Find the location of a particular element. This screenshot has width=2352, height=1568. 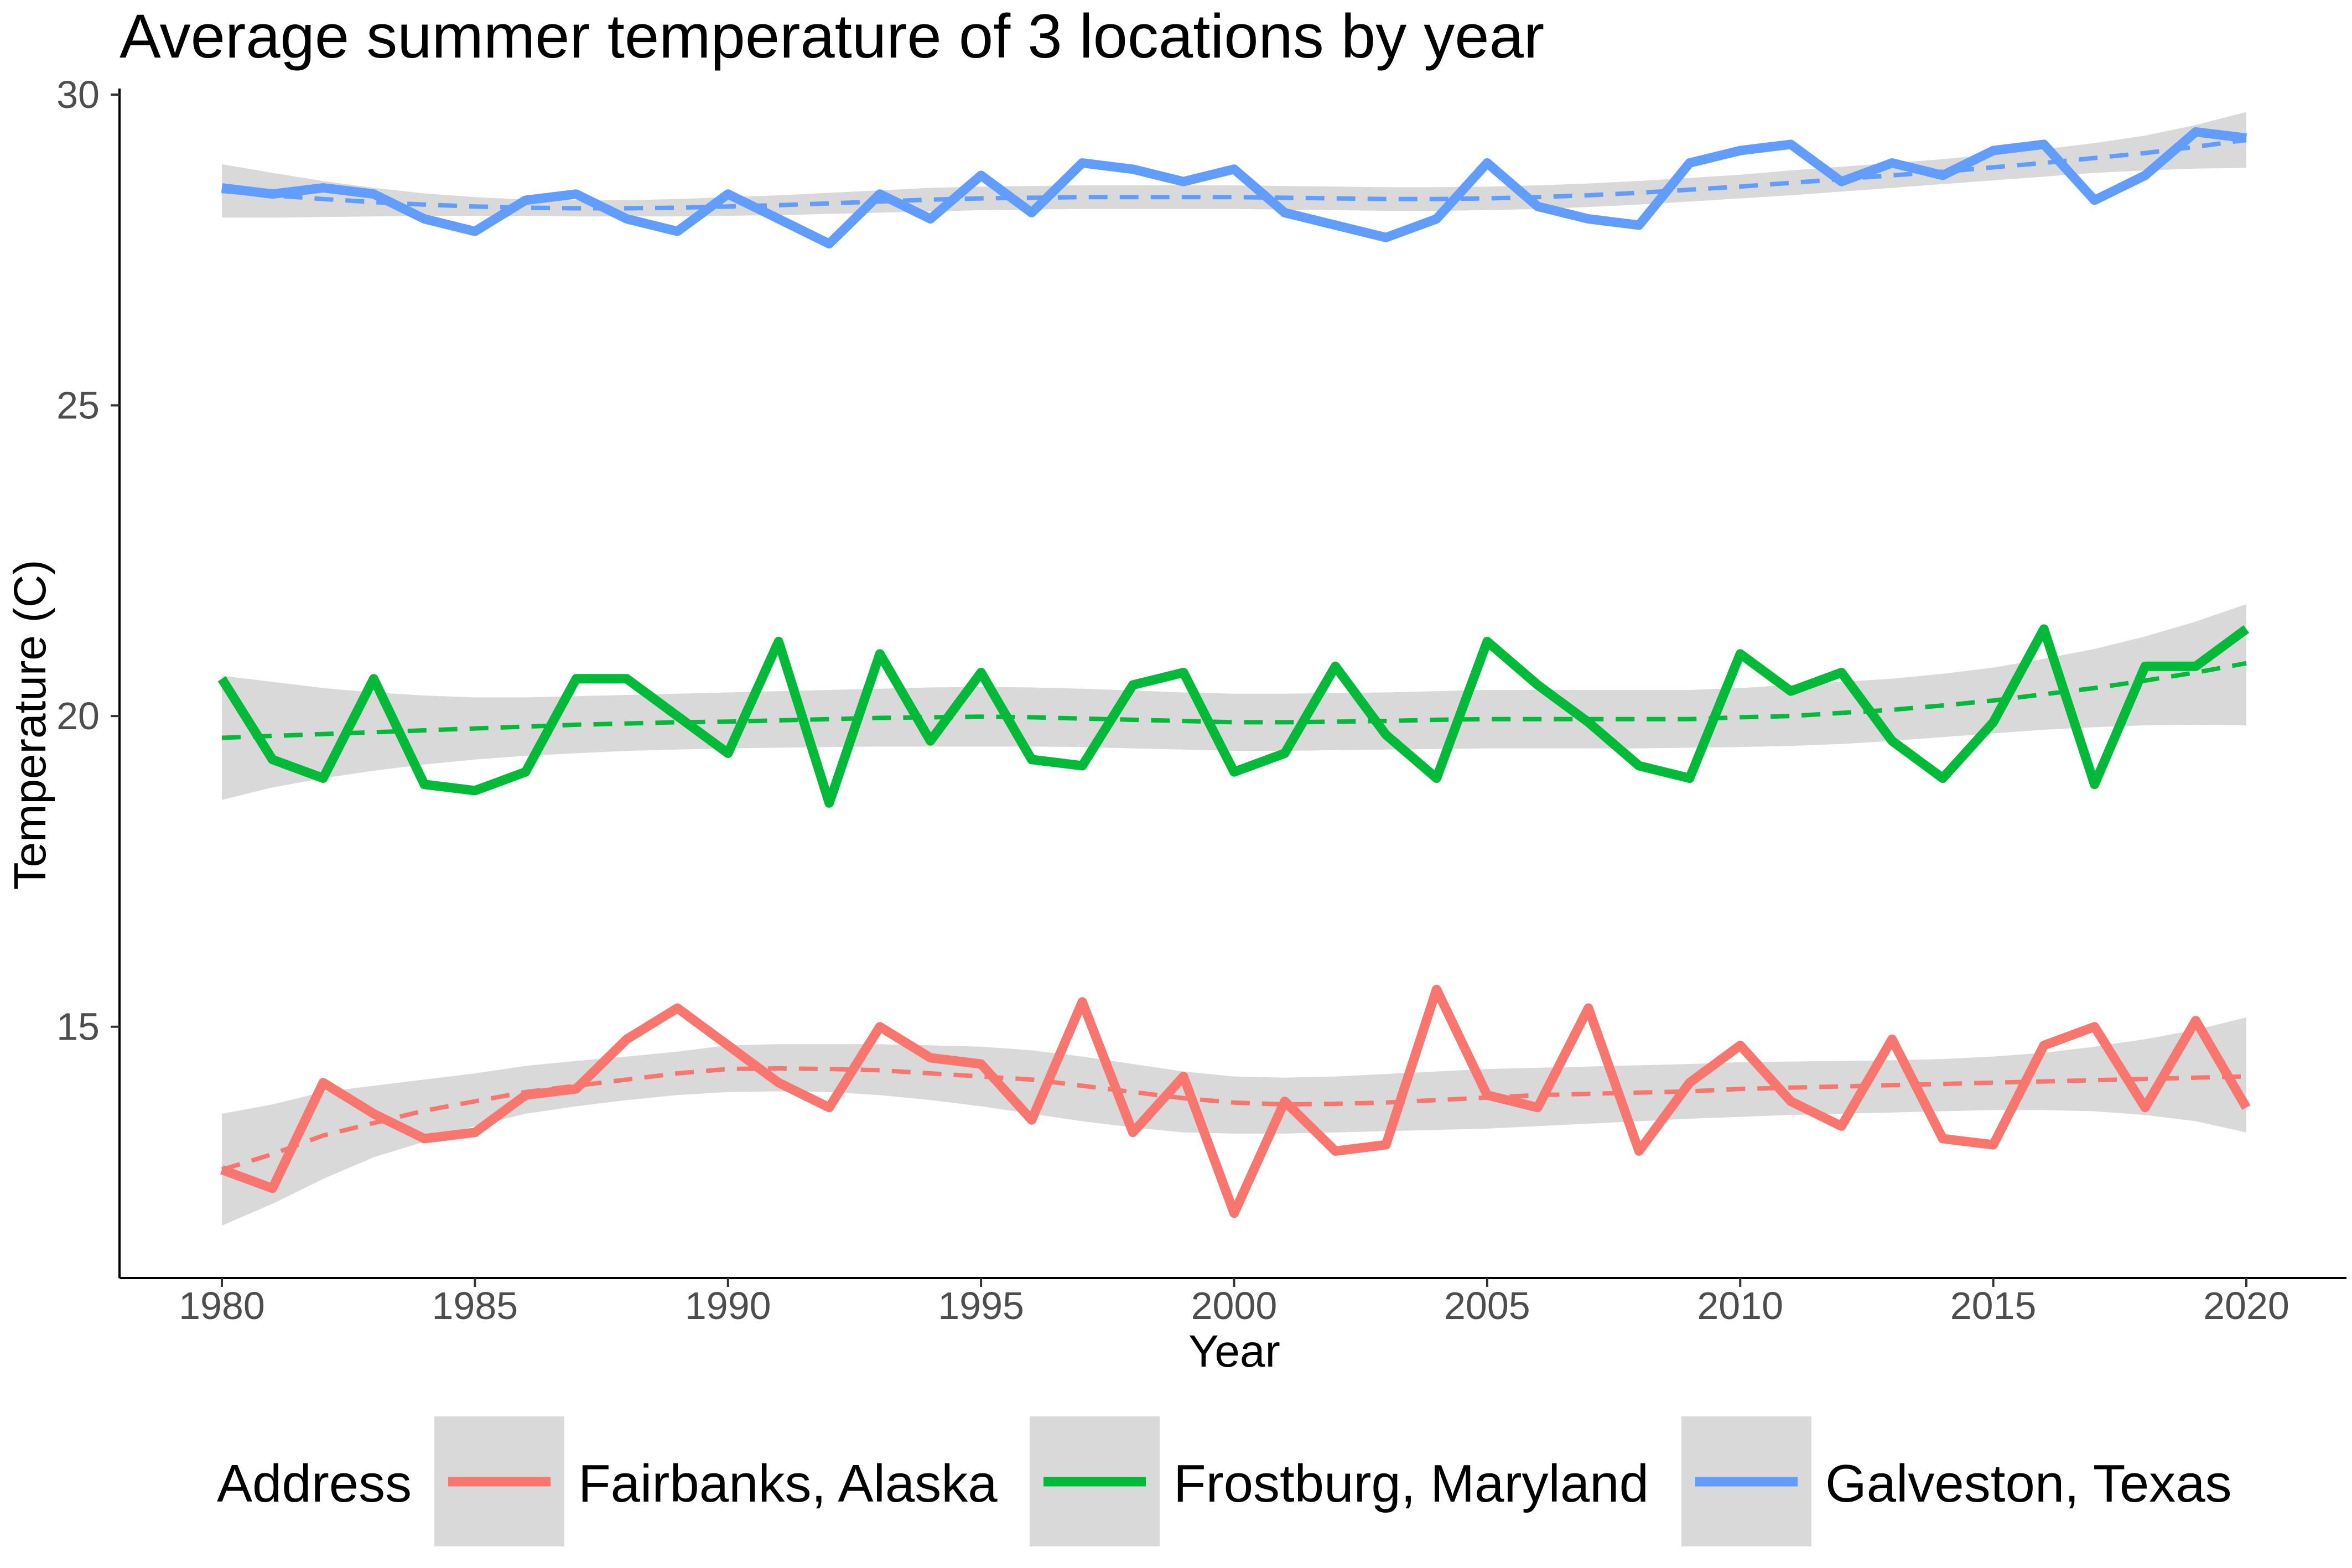

x-tick-label: 1990 is located at coordinates (728, 1305).